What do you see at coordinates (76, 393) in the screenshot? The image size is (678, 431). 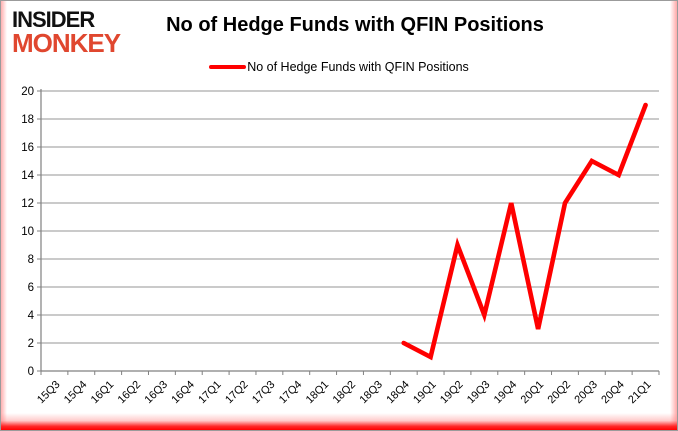 I see `x-axis-label: 15Q4` at bounding box center [76, 393].